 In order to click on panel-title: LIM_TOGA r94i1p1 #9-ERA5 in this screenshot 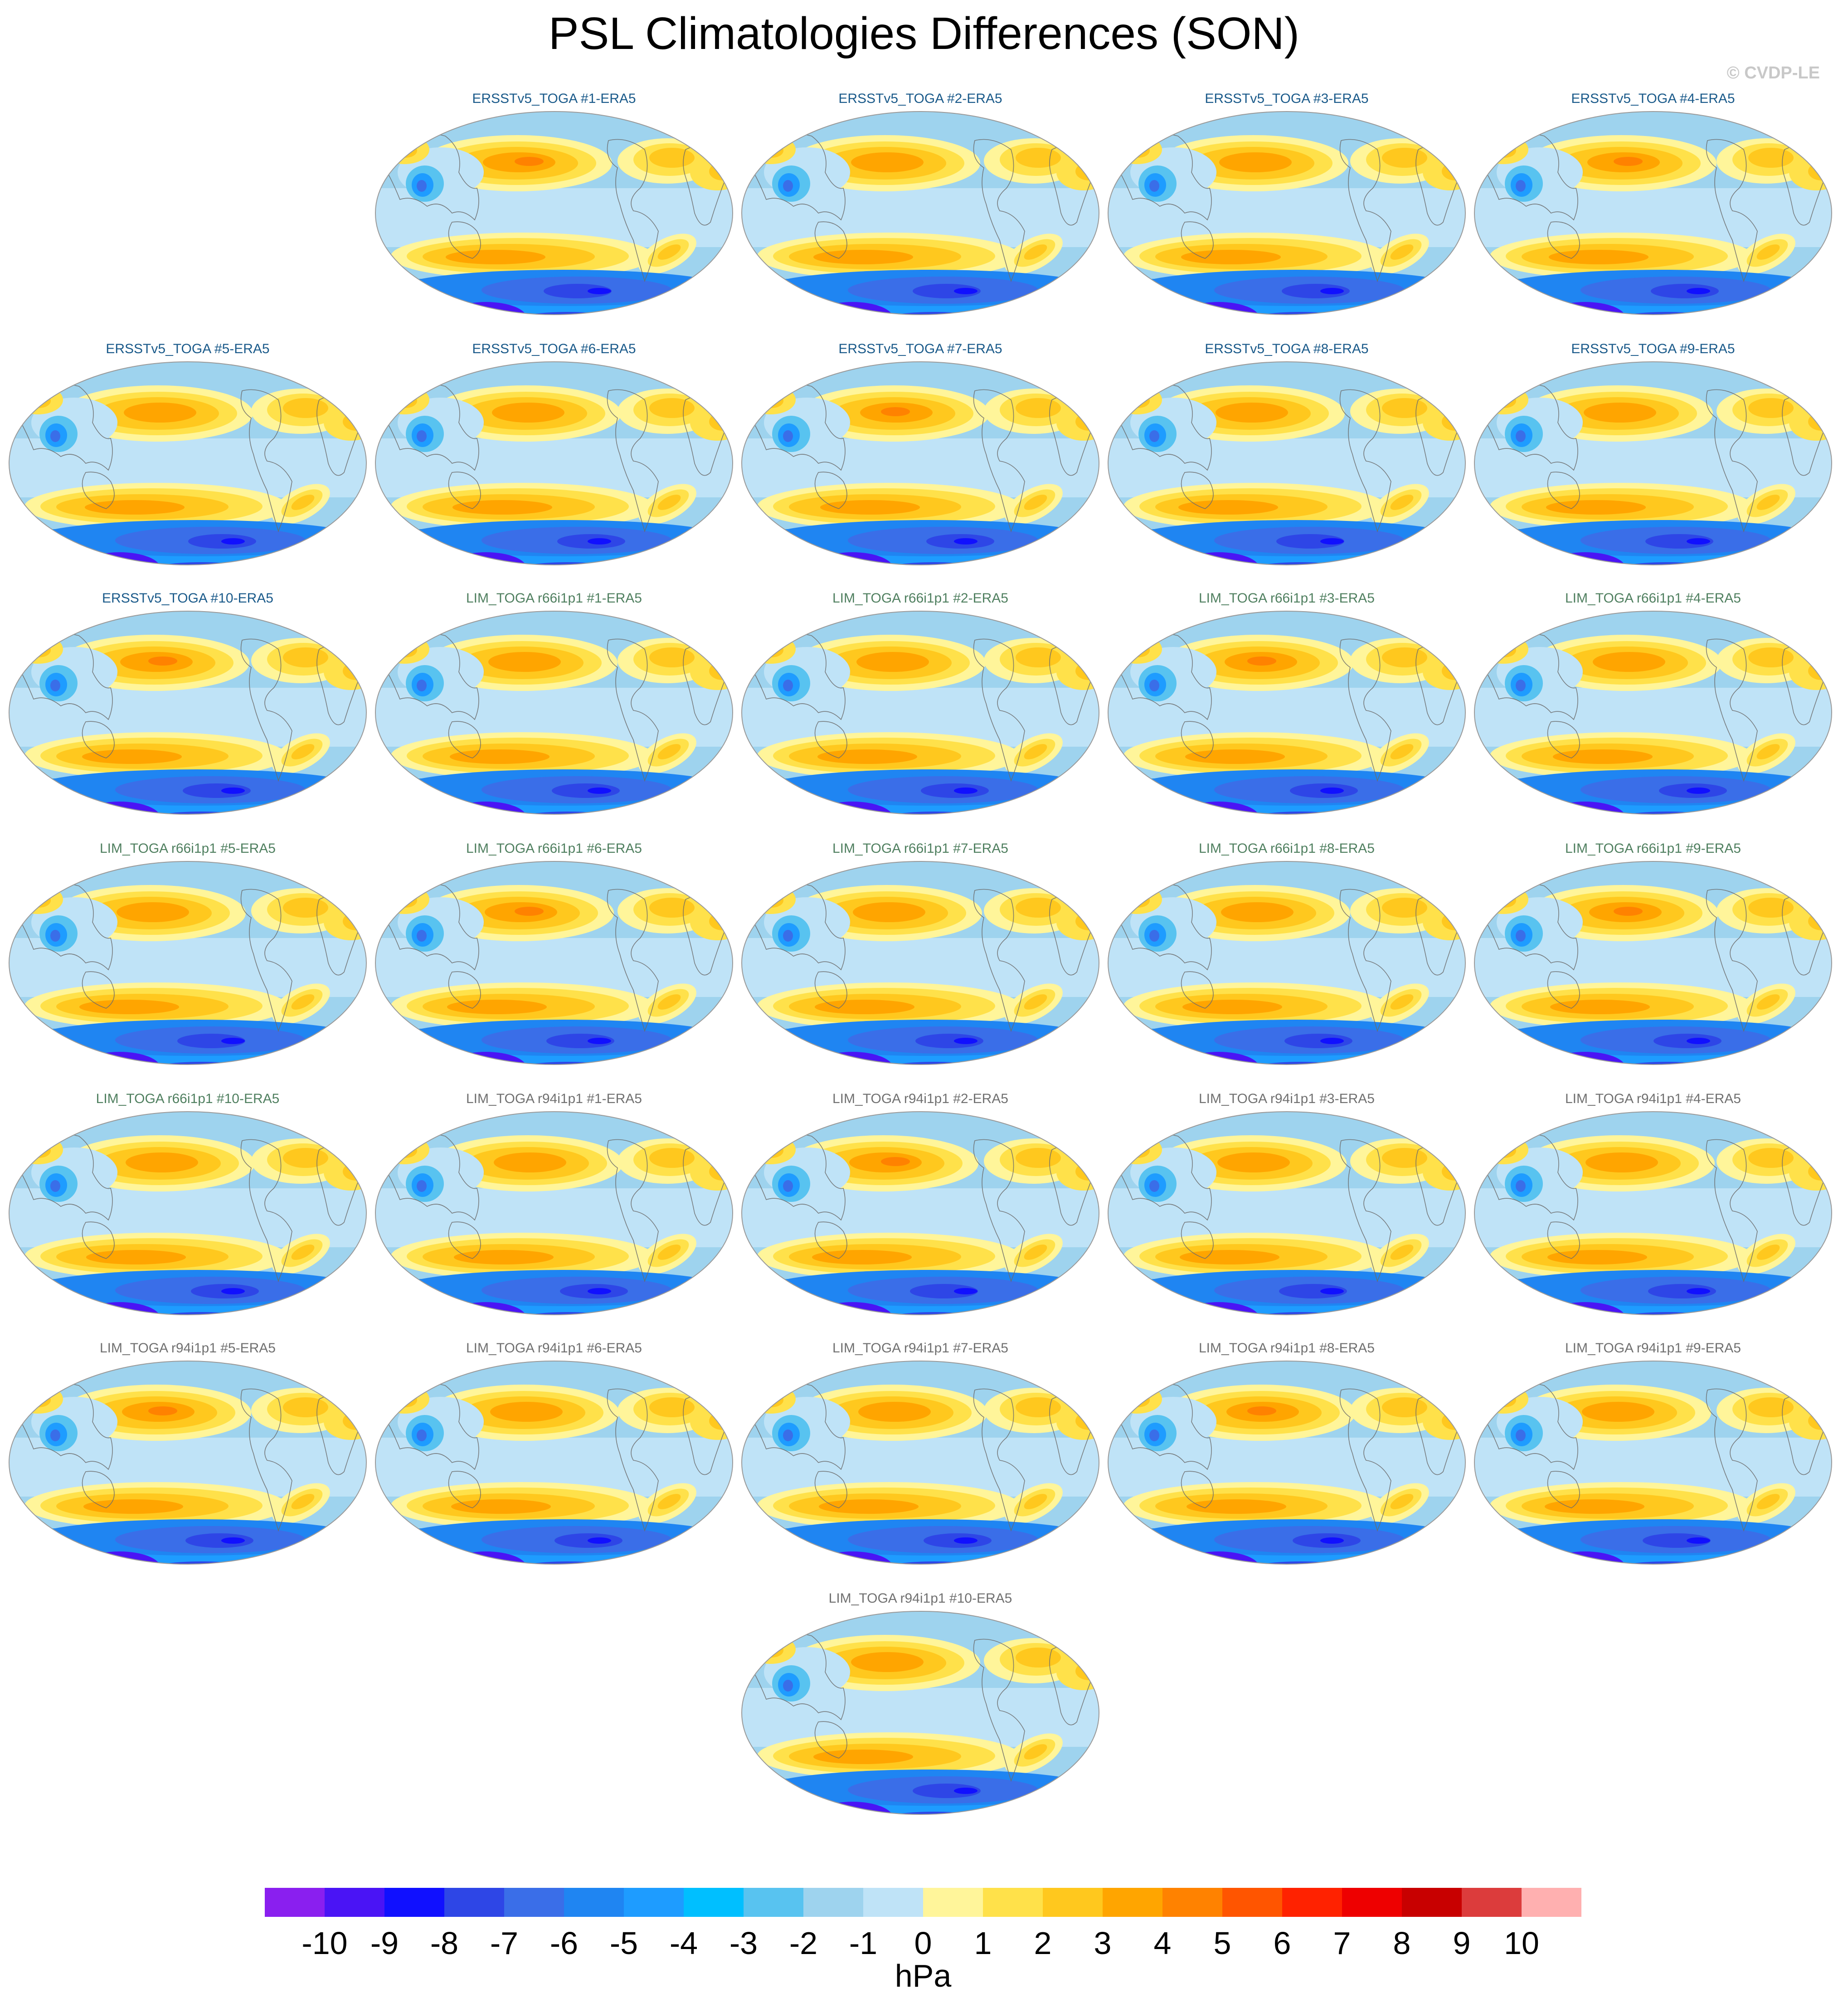, I will do `click(1653, 1348)`.